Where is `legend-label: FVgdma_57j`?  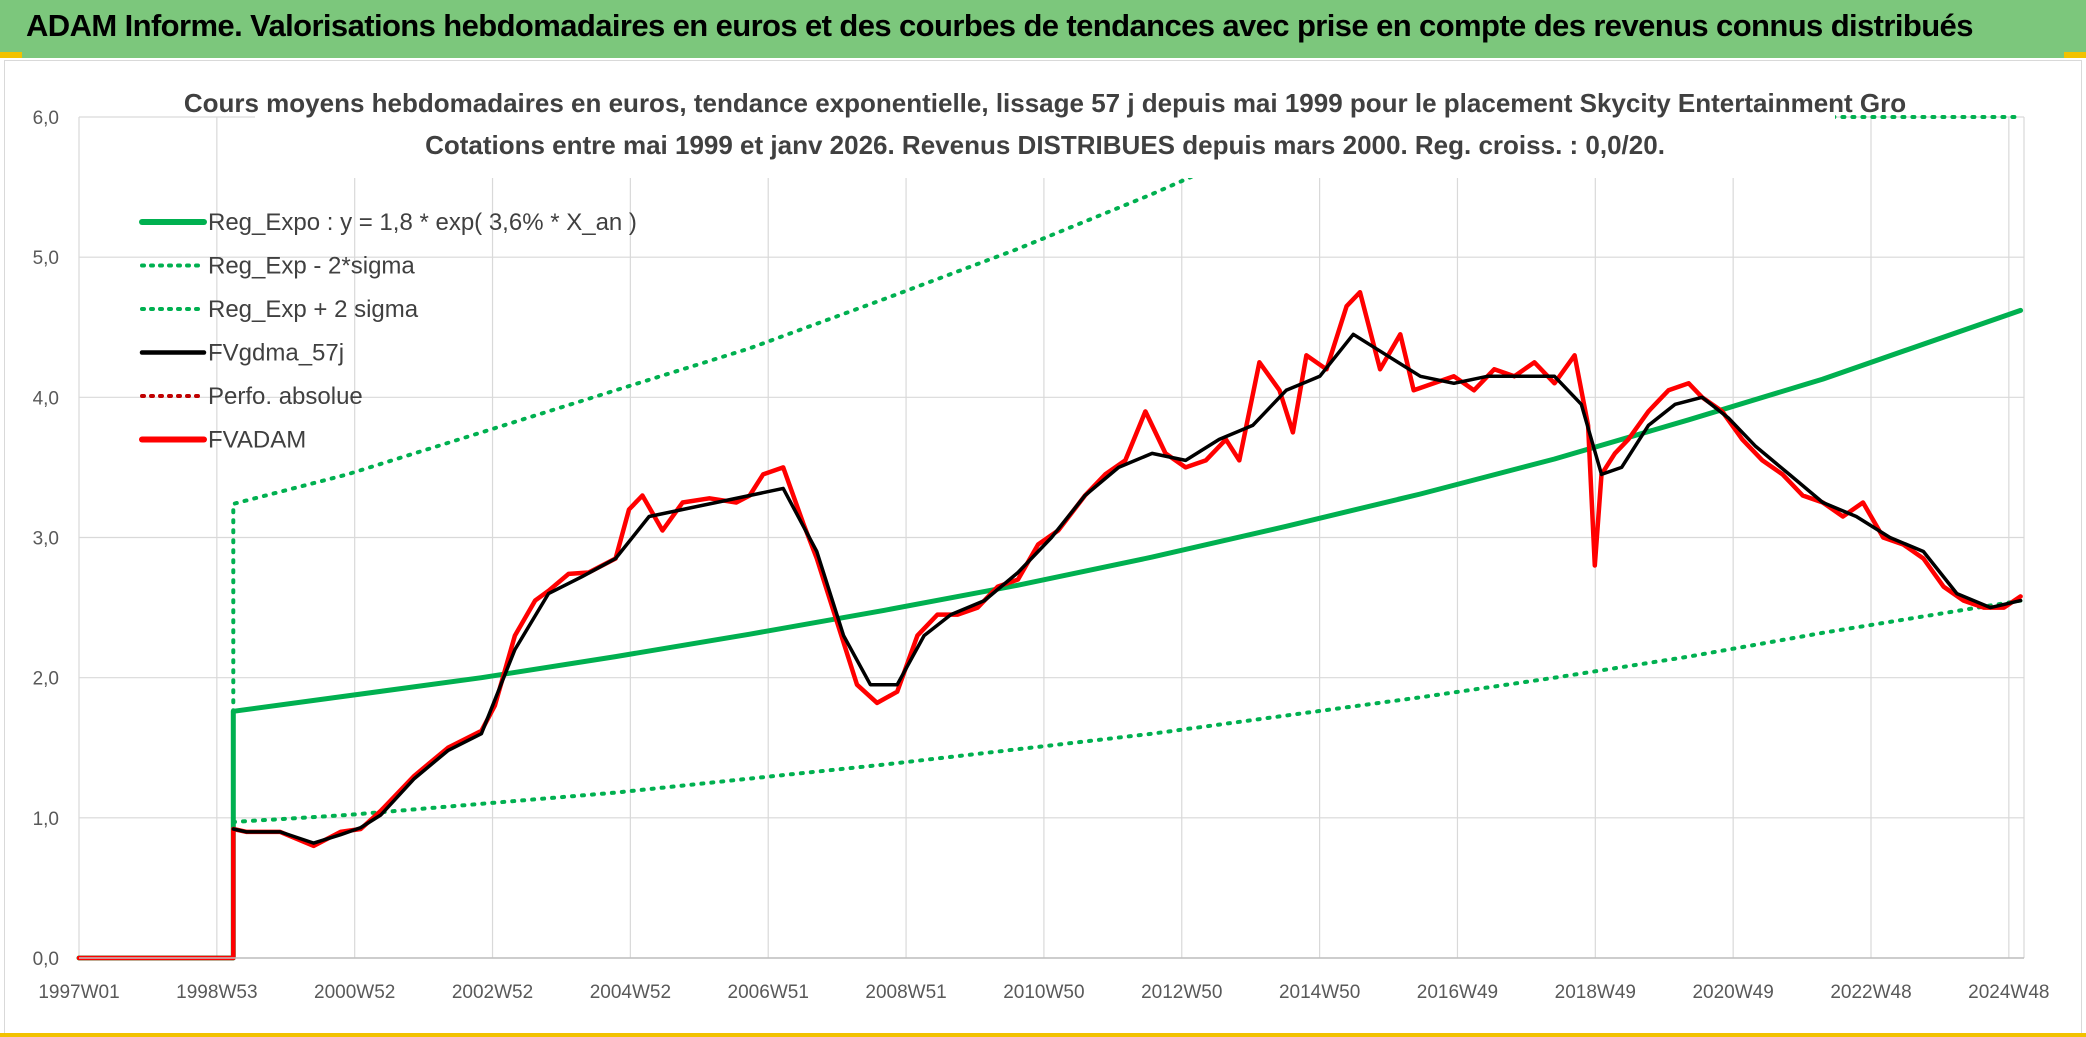 legend-label: FVgdma_57j is located at coordinates (276, 353).